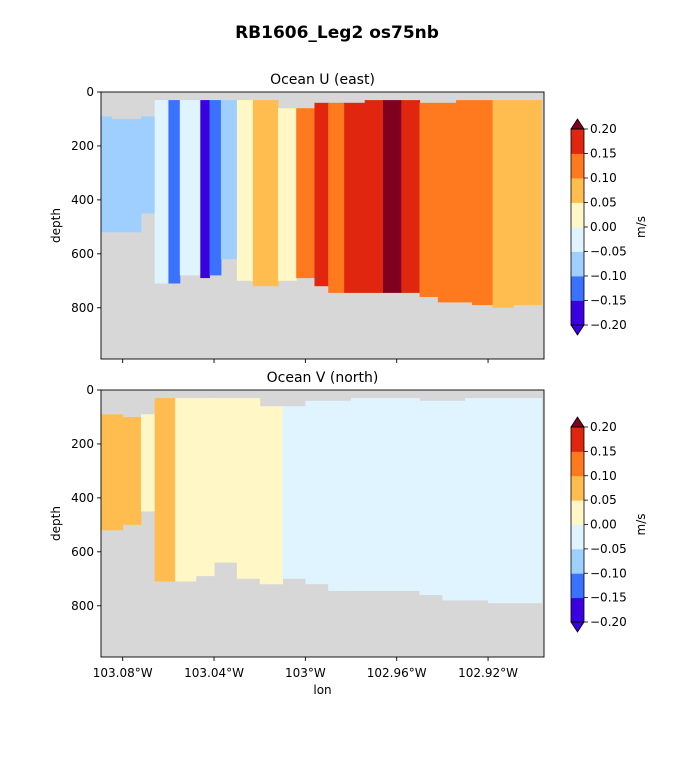 The image size is (675, 765). I want to click on colorbar-extend-max, so click(577, 124).